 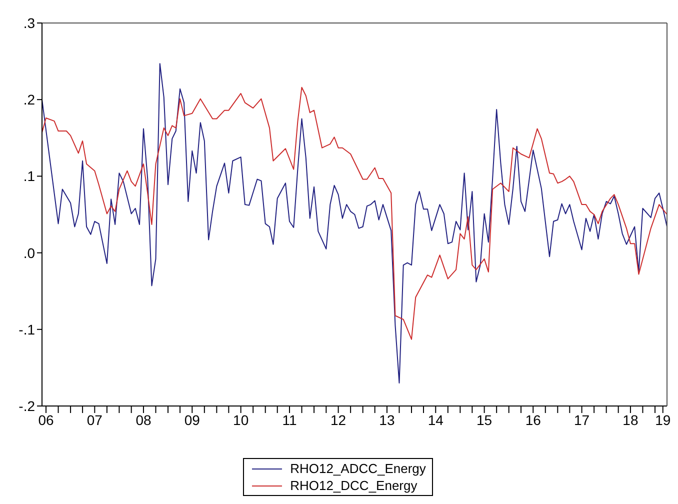 I want to click on x-tick-label: 14, so click(x=436, y=420).